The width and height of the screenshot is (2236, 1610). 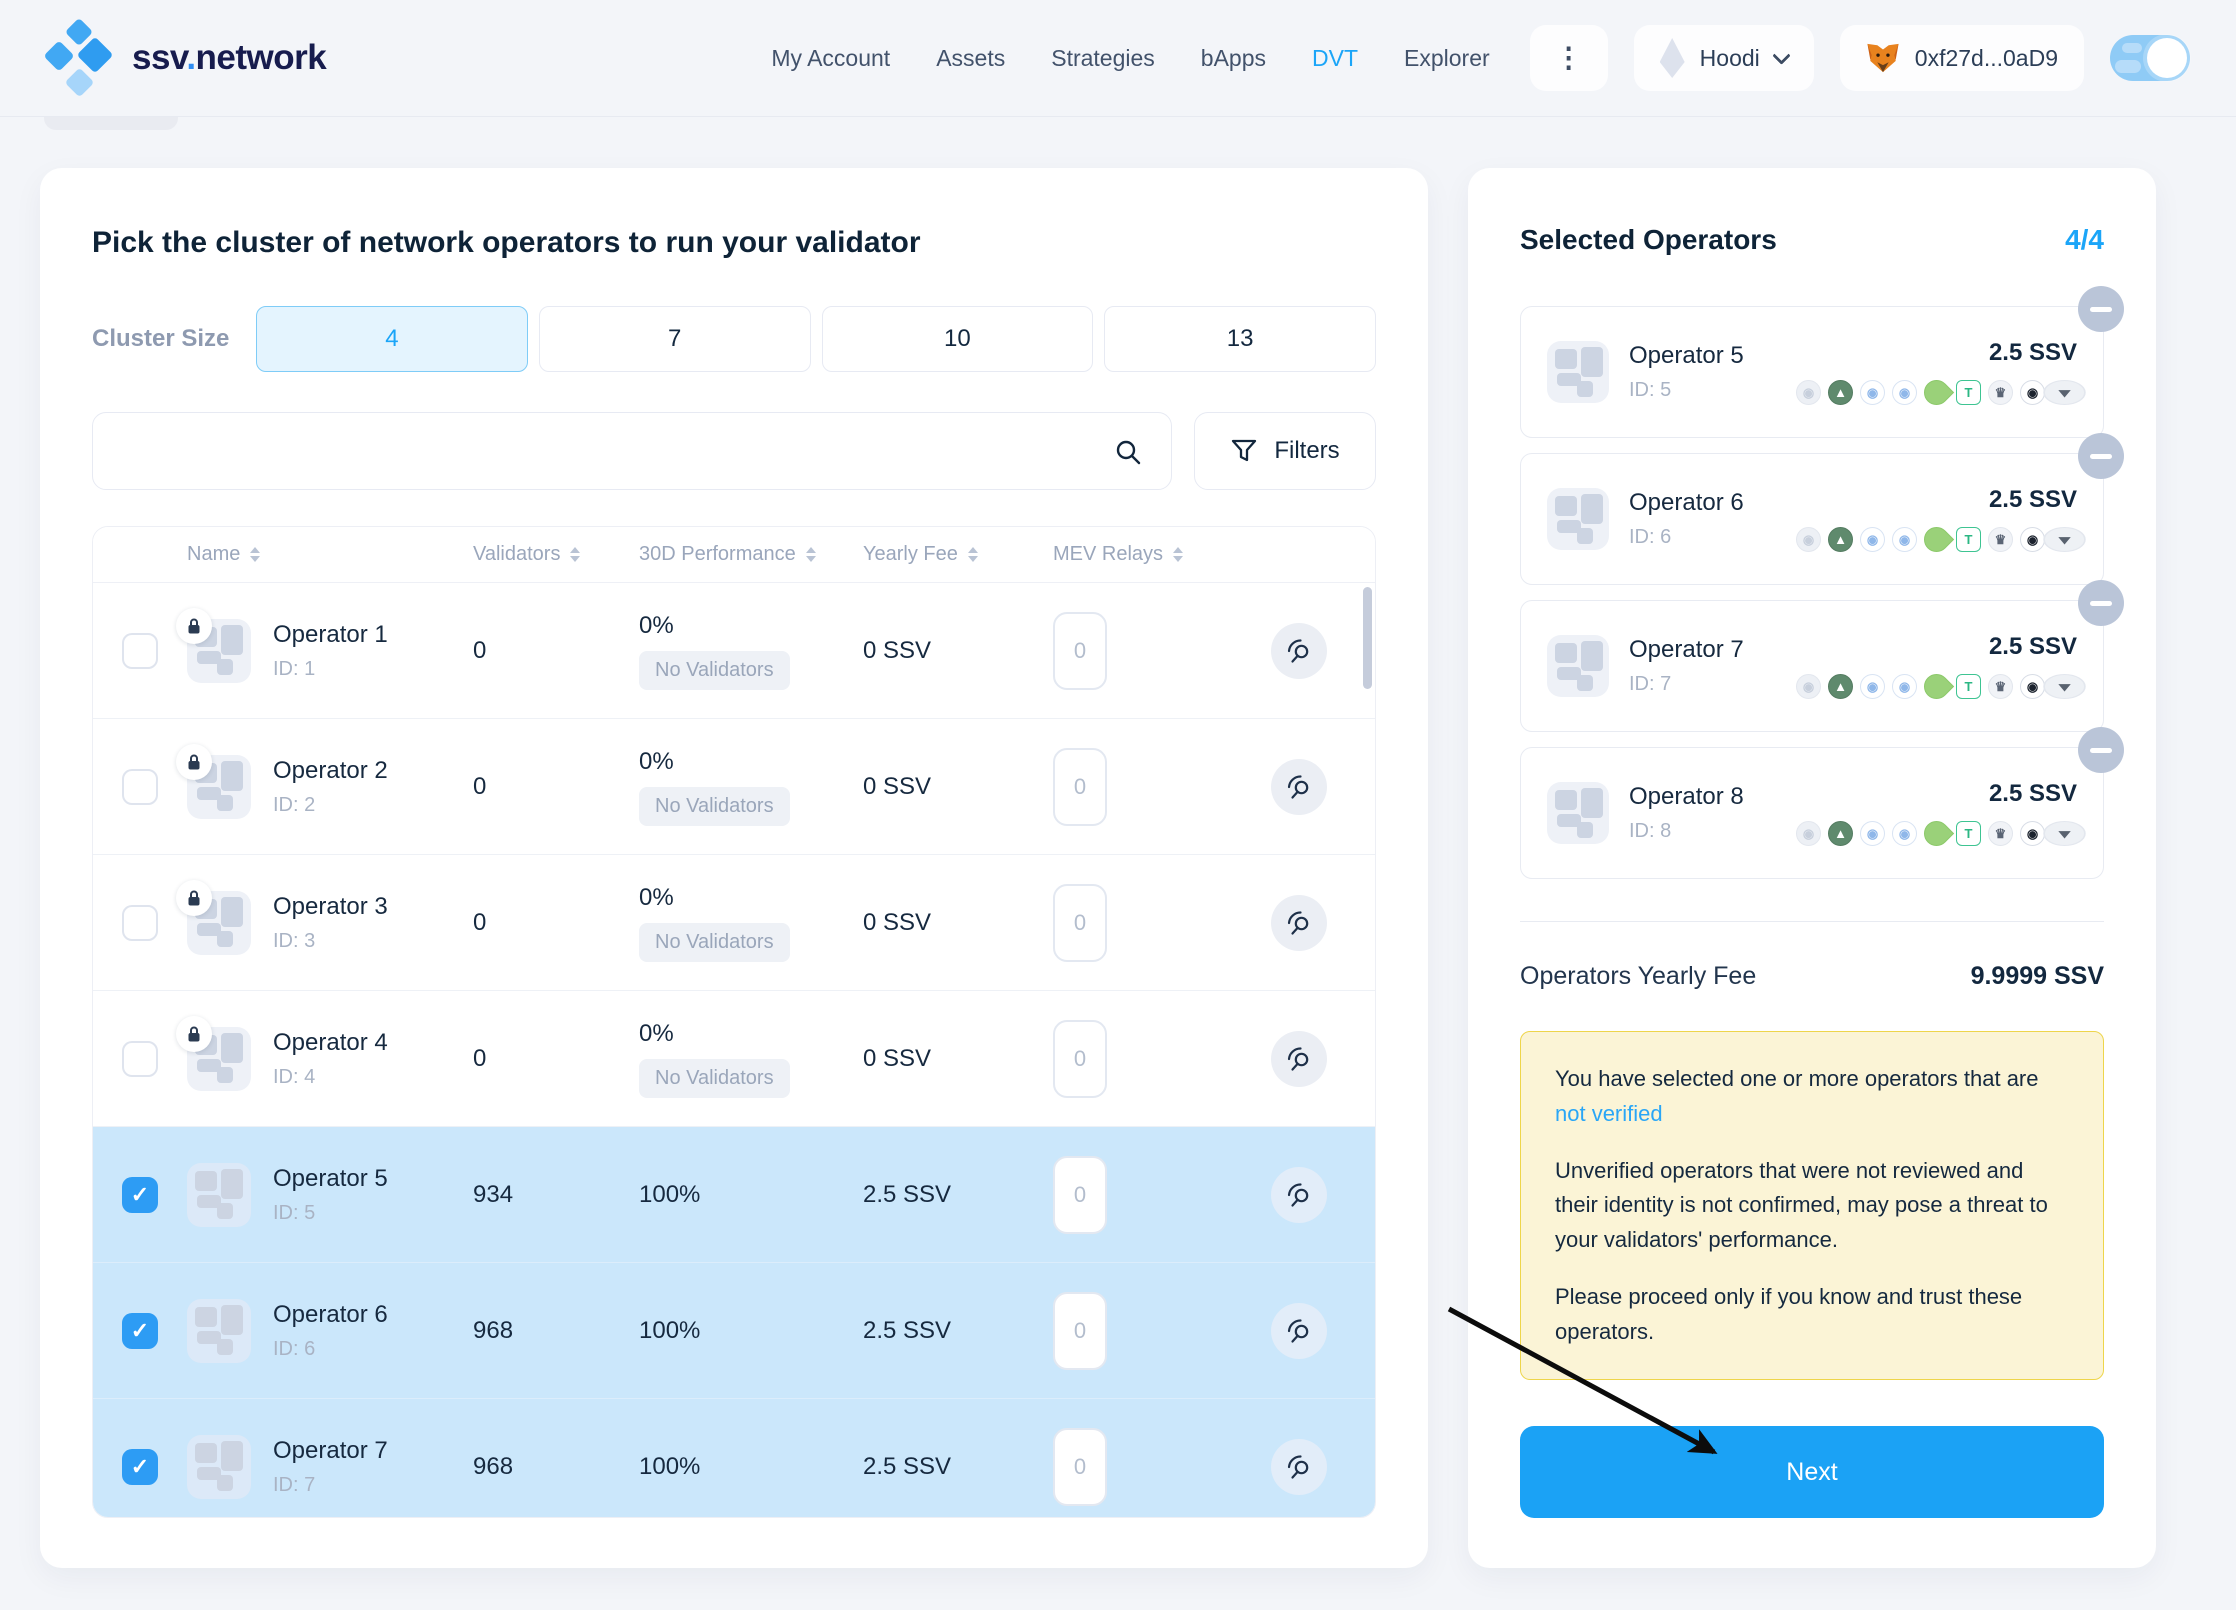 What do you see at coordinates (751, 554) in the screenshot?
I see `column-header: 30D Performance` at bounding box center [751, 554].